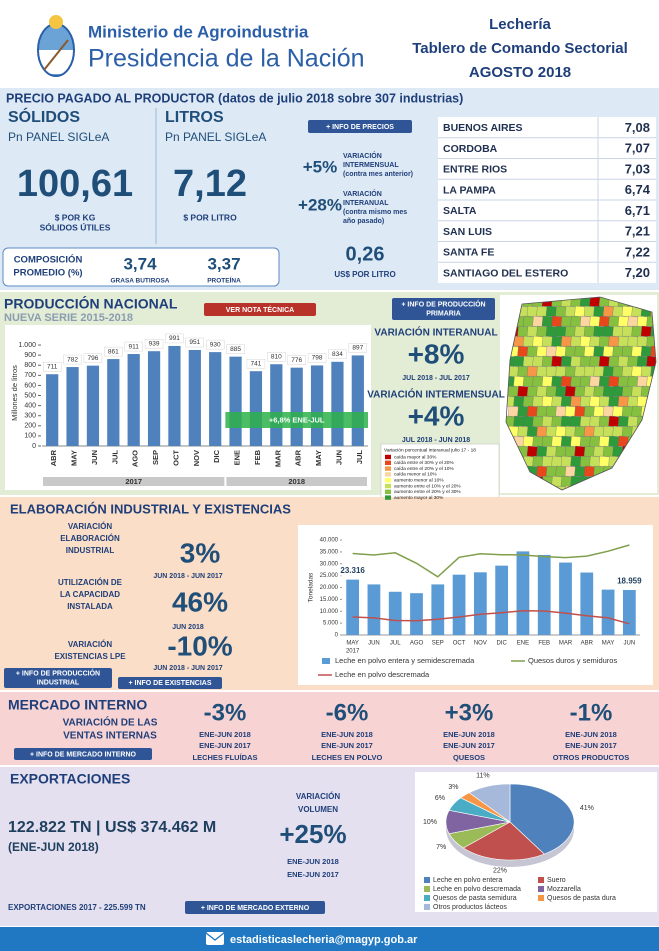  What do you see at coordinates (505, 273) in the screenshot?
I see `province-name: SANTIAGO DEL ESTERO` at bounding box center [505, 273].